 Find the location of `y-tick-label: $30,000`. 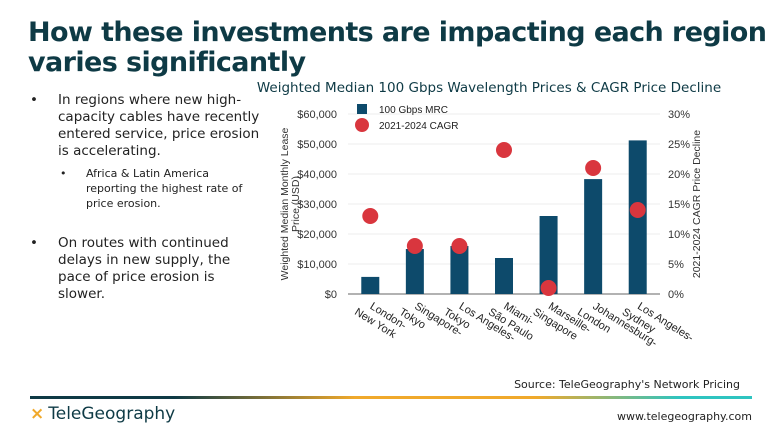

y-tick-label: $30,000 is located at coordinates (317, 205).